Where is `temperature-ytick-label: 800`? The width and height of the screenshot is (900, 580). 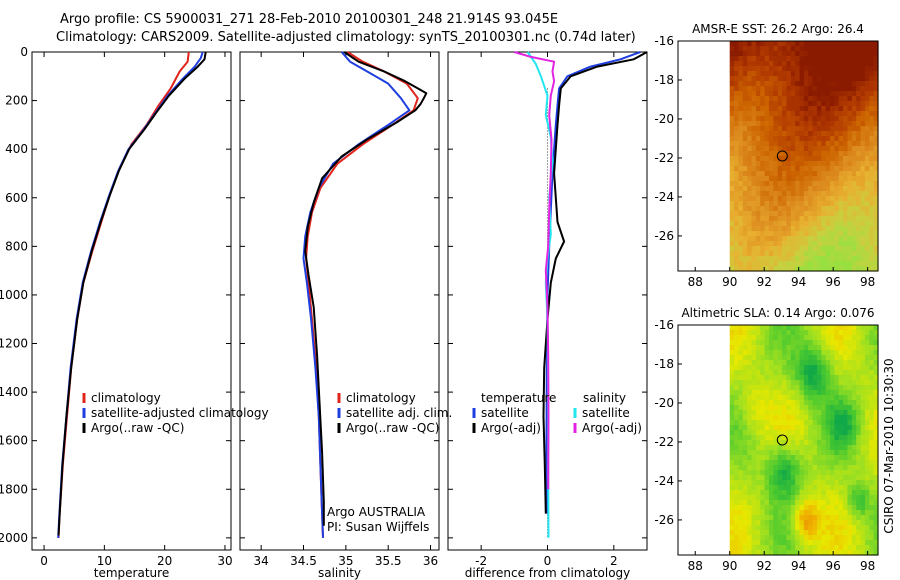
temperature-ytick-label: 800 is located at coordinates (16, 246).